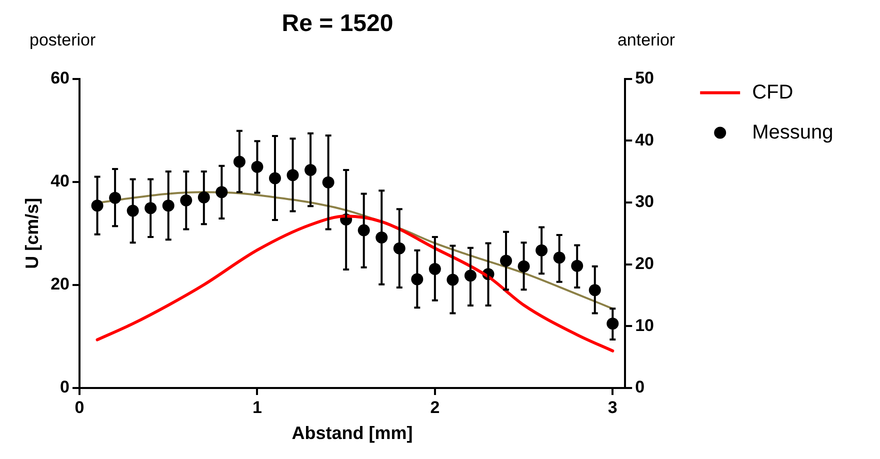 The height and width of the screenshot is (459, 880). I want to click on legend-label: CFD, so click(773, 92).